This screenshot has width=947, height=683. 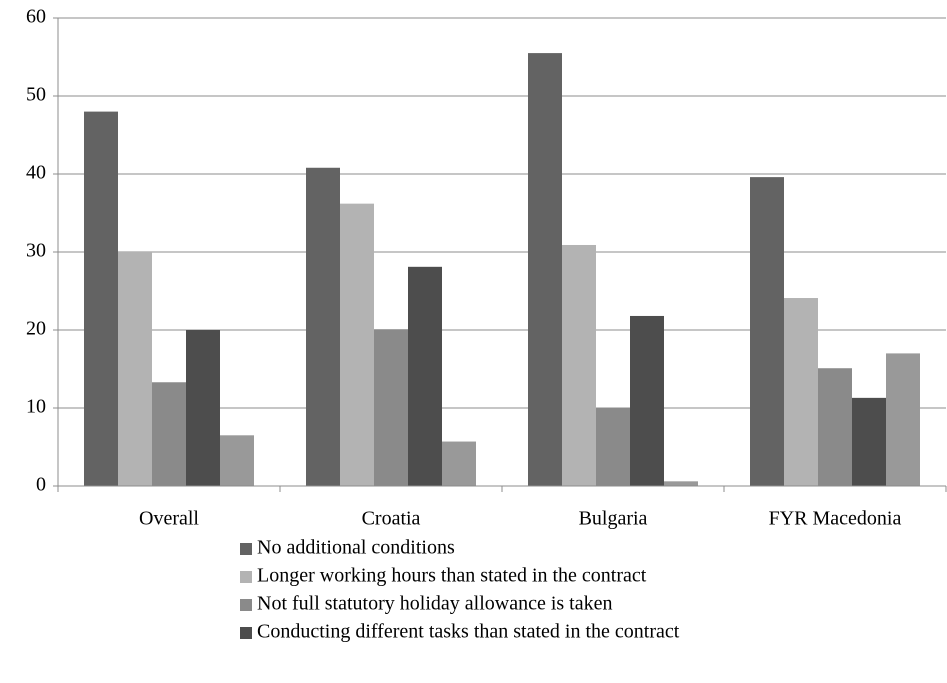 I want to click on y-tick-label: 0, so click(x=41, y=485).